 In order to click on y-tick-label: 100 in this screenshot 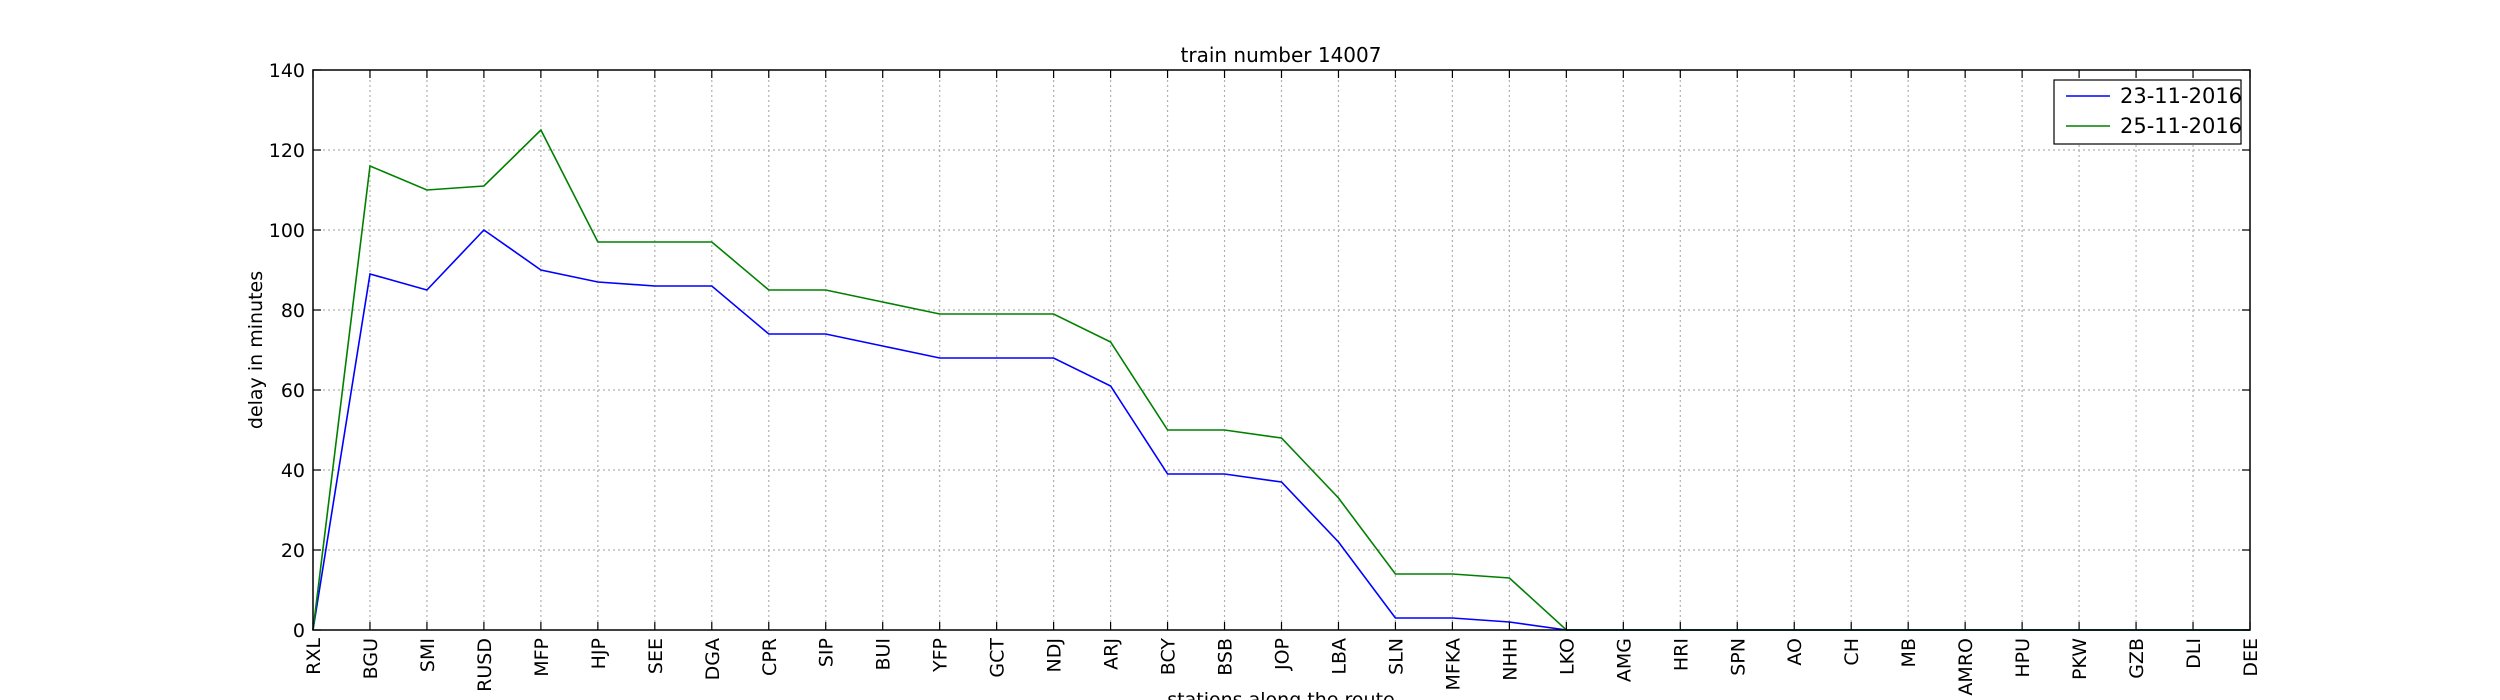, I will do `click(287, 231)`.